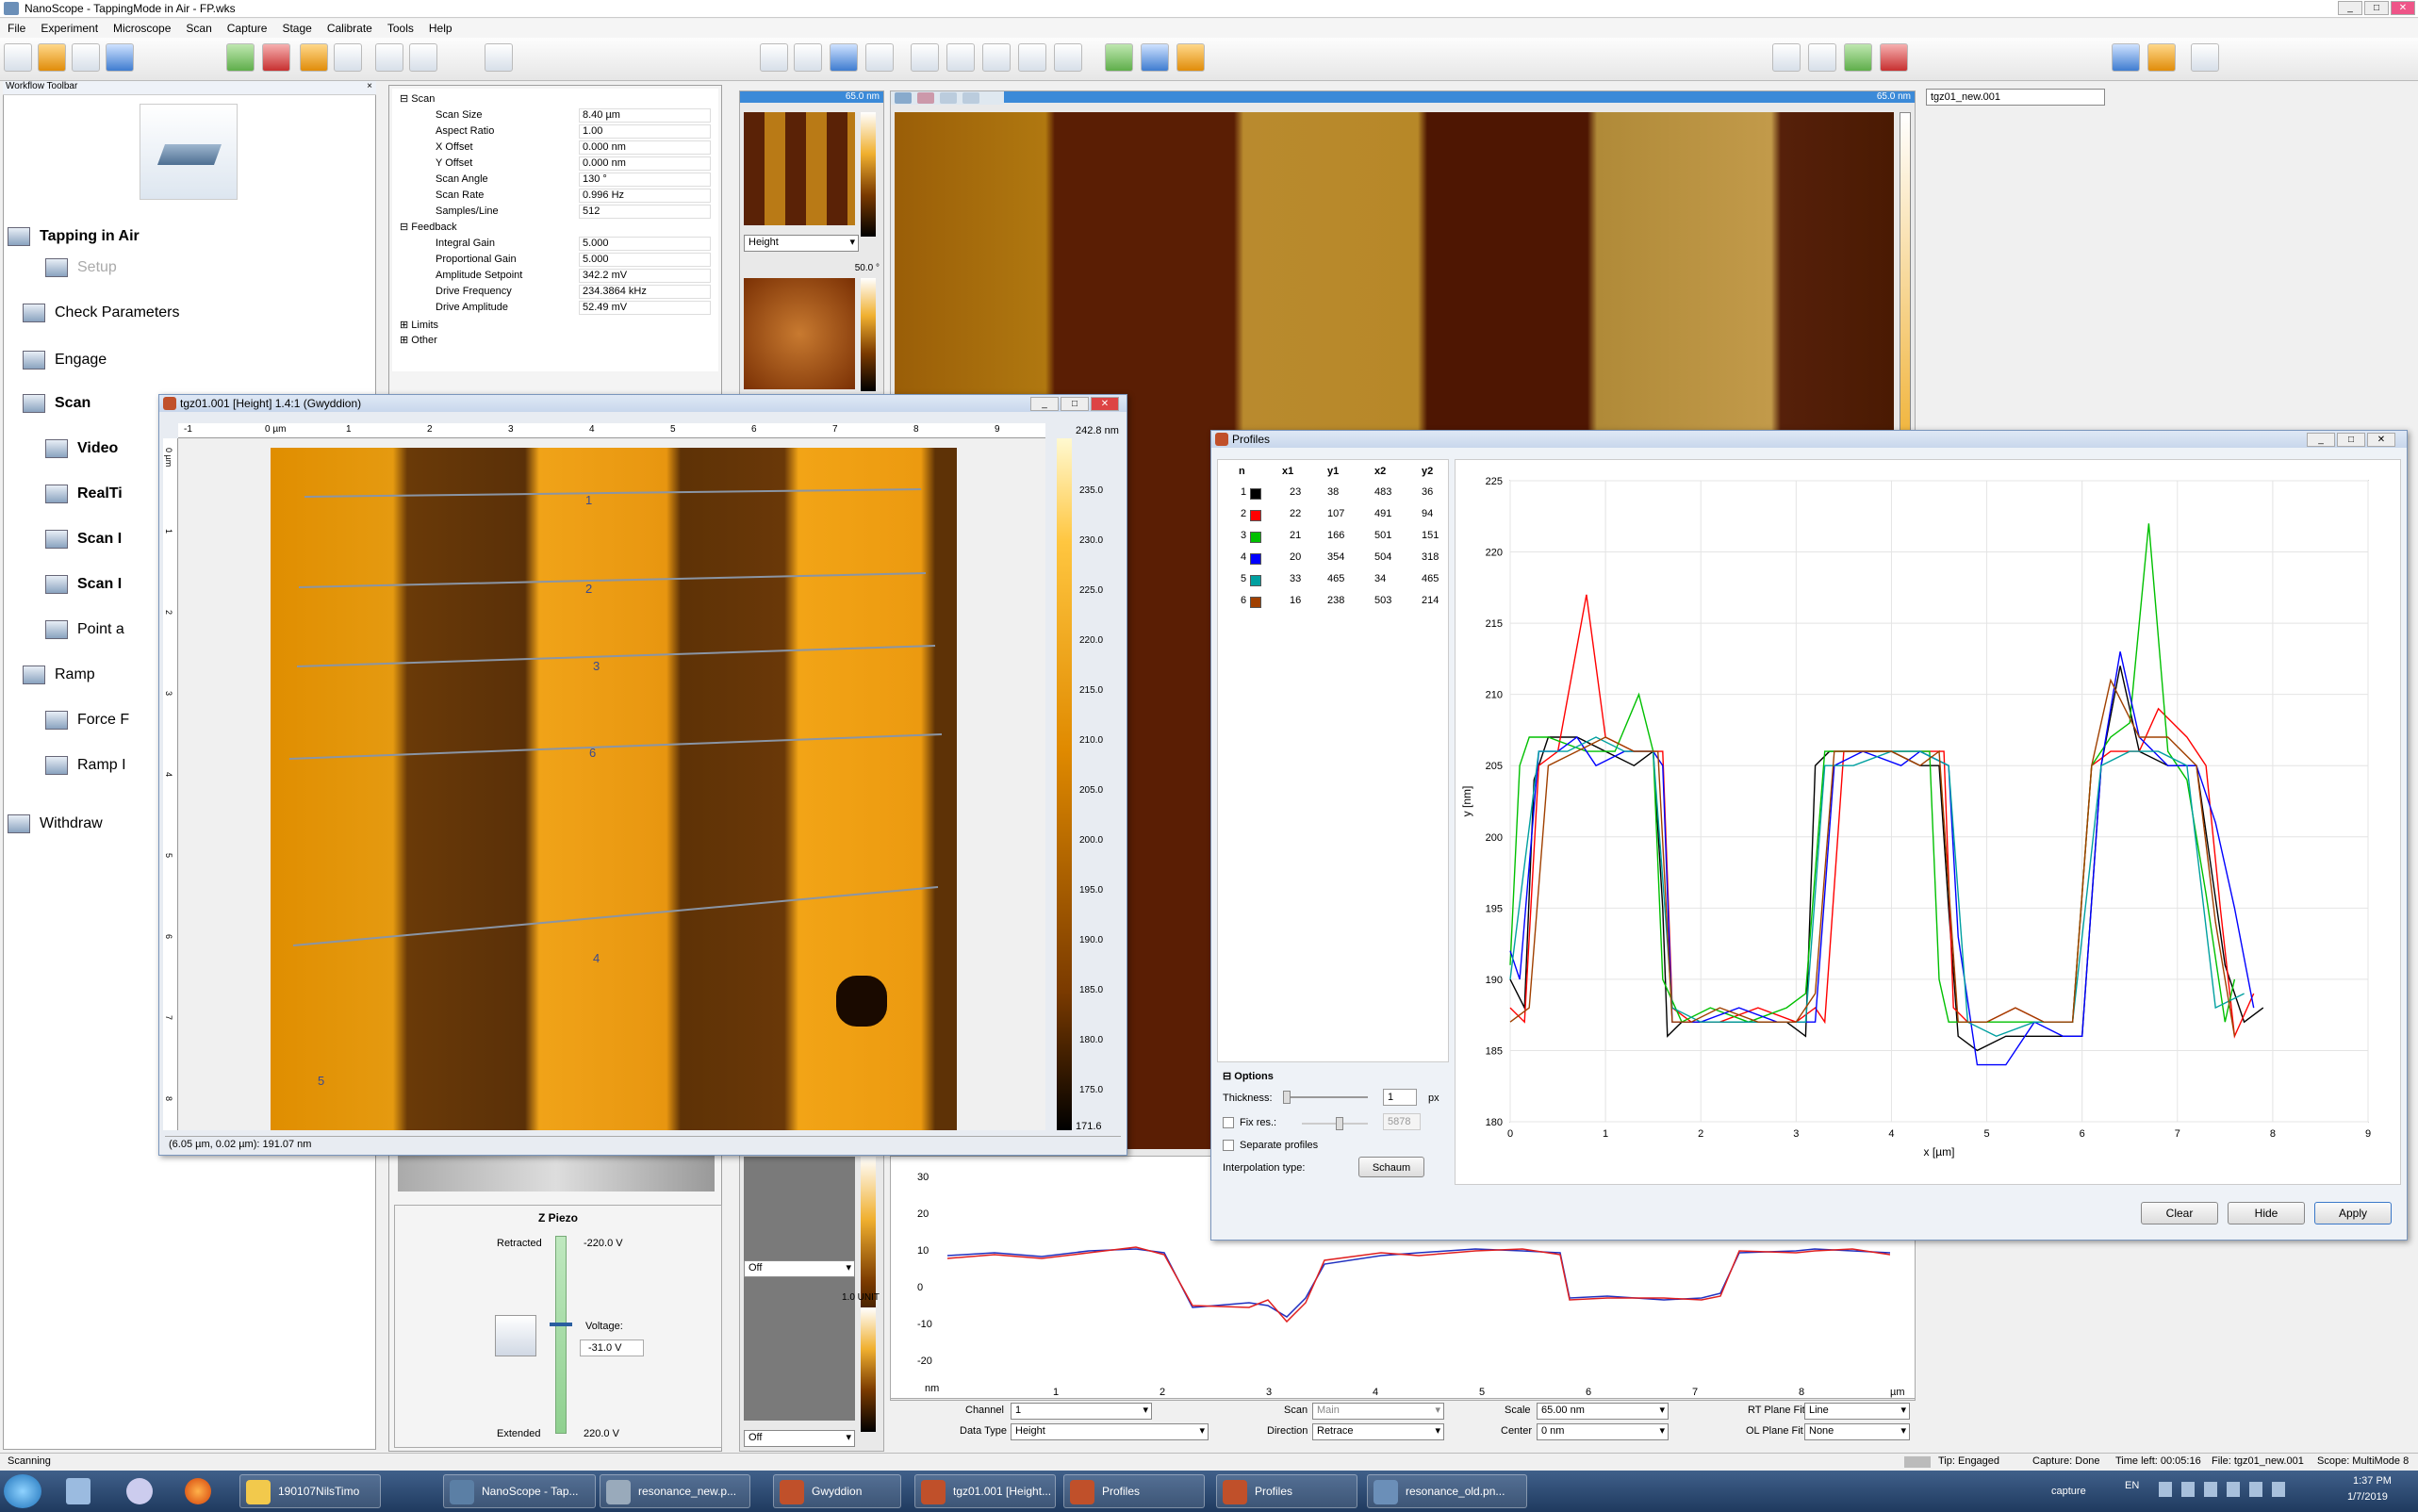 The image size is (2418, 1512). Describe the element at coordinates (1331, 515) in the screenshot. I see `profile-row: 2 22 107 491 94` at that location.